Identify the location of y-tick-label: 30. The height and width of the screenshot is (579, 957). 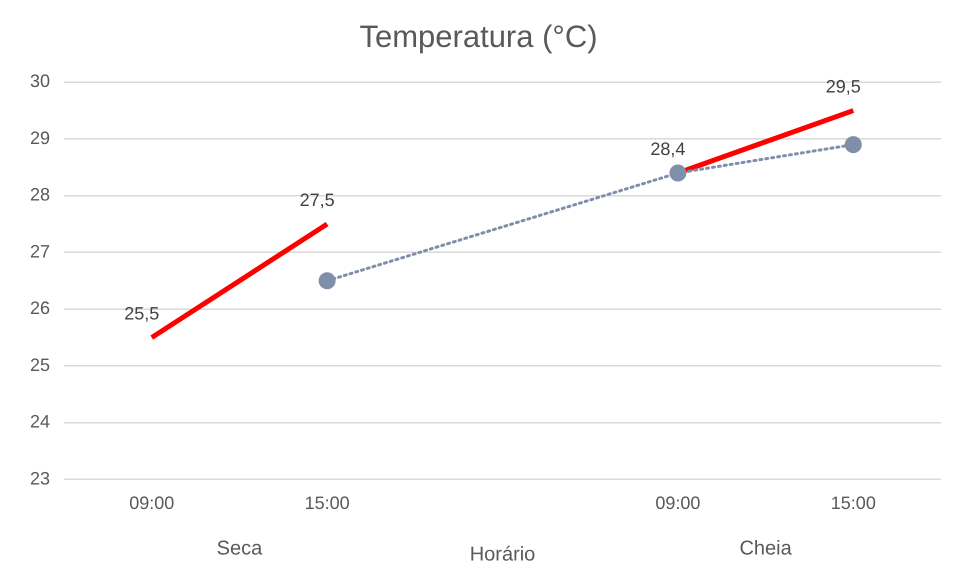
(40, 81).